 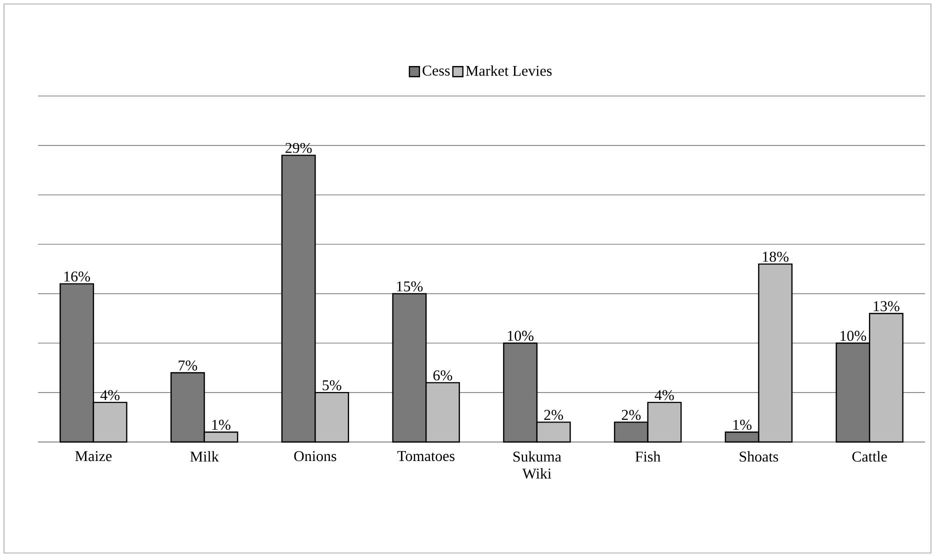 What do you see at coordinates (410, 286) in the screenshot?
I see `data-label: 15%` at bounding box center [410, 286].